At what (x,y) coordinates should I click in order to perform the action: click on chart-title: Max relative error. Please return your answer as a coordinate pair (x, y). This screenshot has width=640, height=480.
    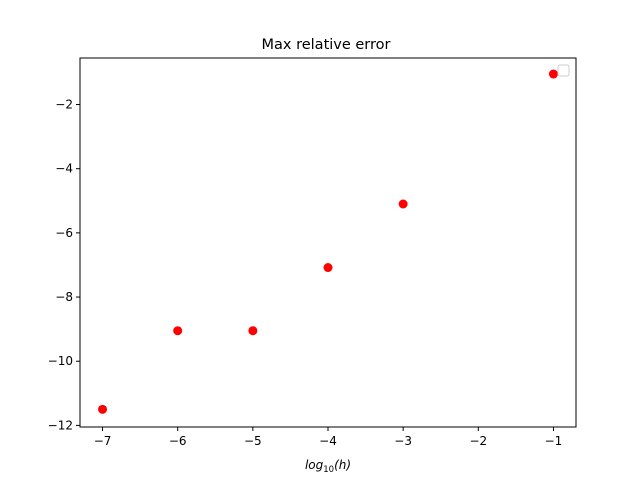
    Looking at the image, I should click on (326, 45).